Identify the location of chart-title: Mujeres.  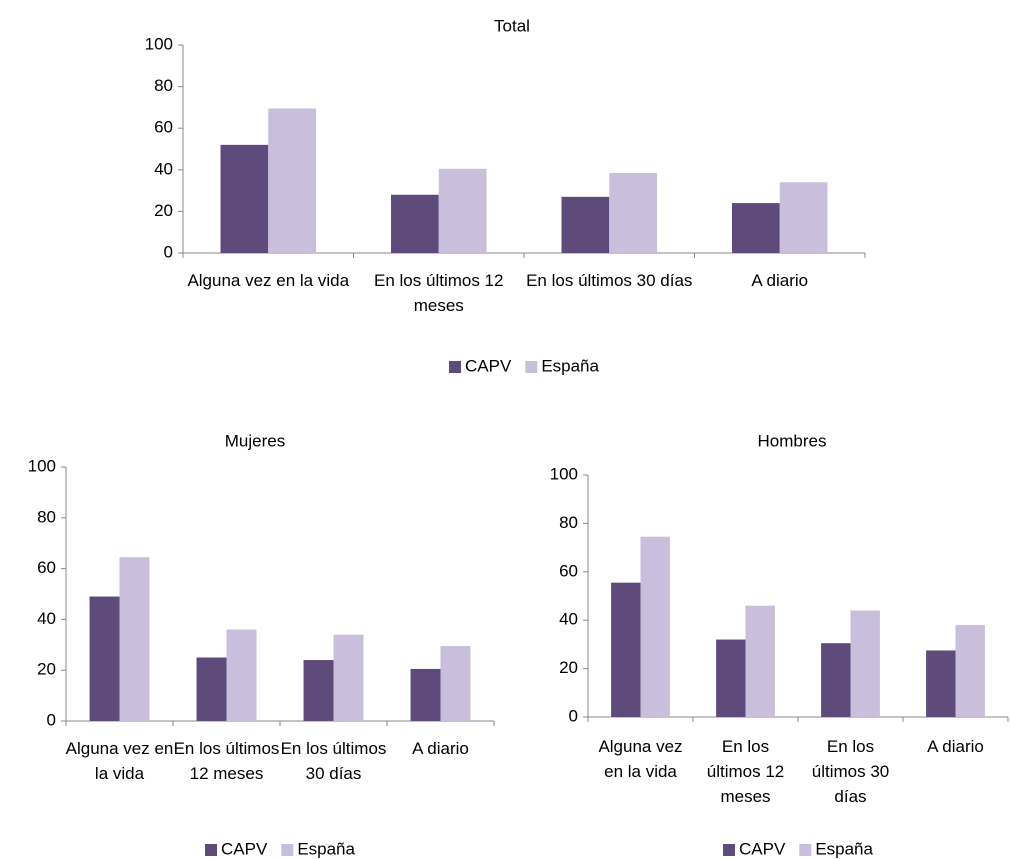
(255, 440).